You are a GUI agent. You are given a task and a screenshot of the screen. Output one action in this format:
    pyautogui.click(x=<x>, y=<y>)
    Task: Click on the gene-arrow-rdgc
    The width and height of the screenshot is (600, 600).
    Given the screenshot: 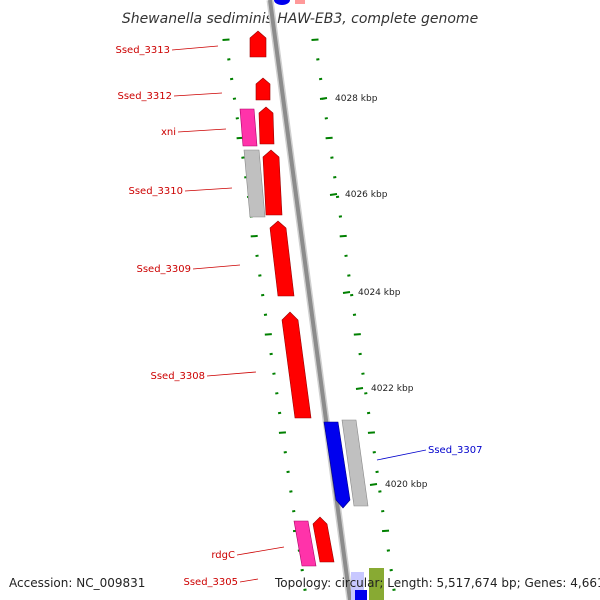 What is the action you would take?
    pyautogui.click(x=323, y=539)
    